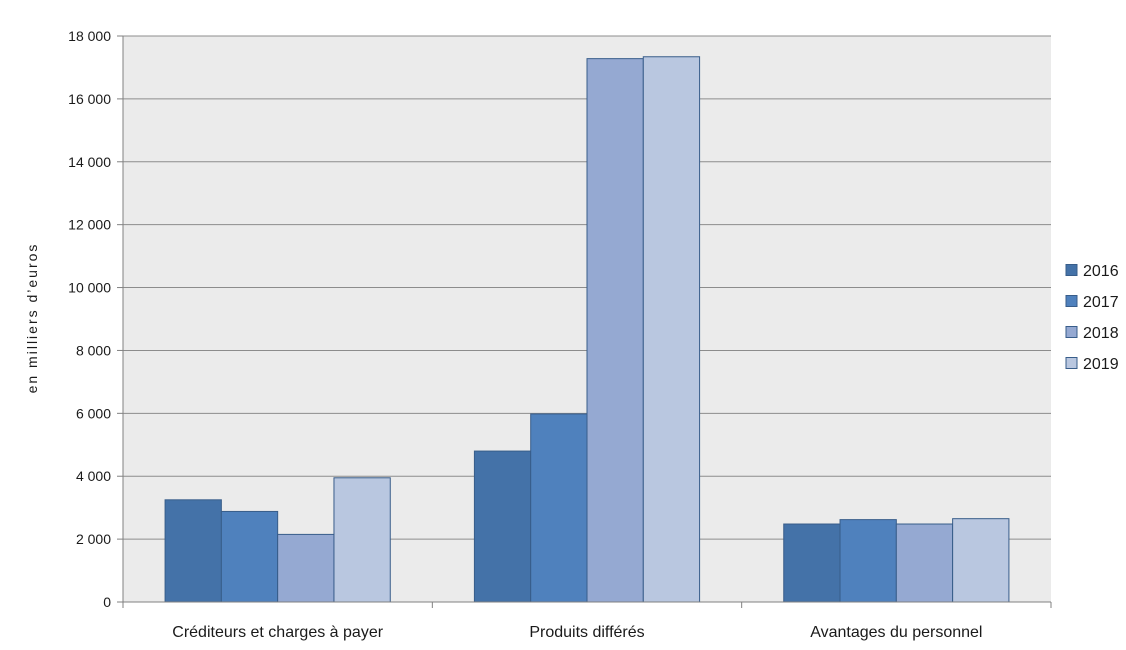 The height and width of the screenshot is (650, 1126). What do you see at coordinates (1101, 364) in the screenshot?
I see `legend-label: 2019` at bounding box center [1101, 364].